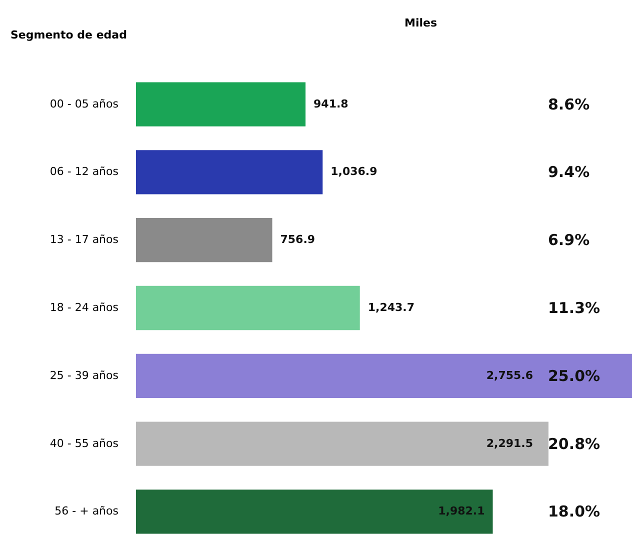 The width and height of the screenshot is (632, 551). Describe the element at coordinates (569, 240) in the screenshot. I see `annotation: 6.9%` at that location.